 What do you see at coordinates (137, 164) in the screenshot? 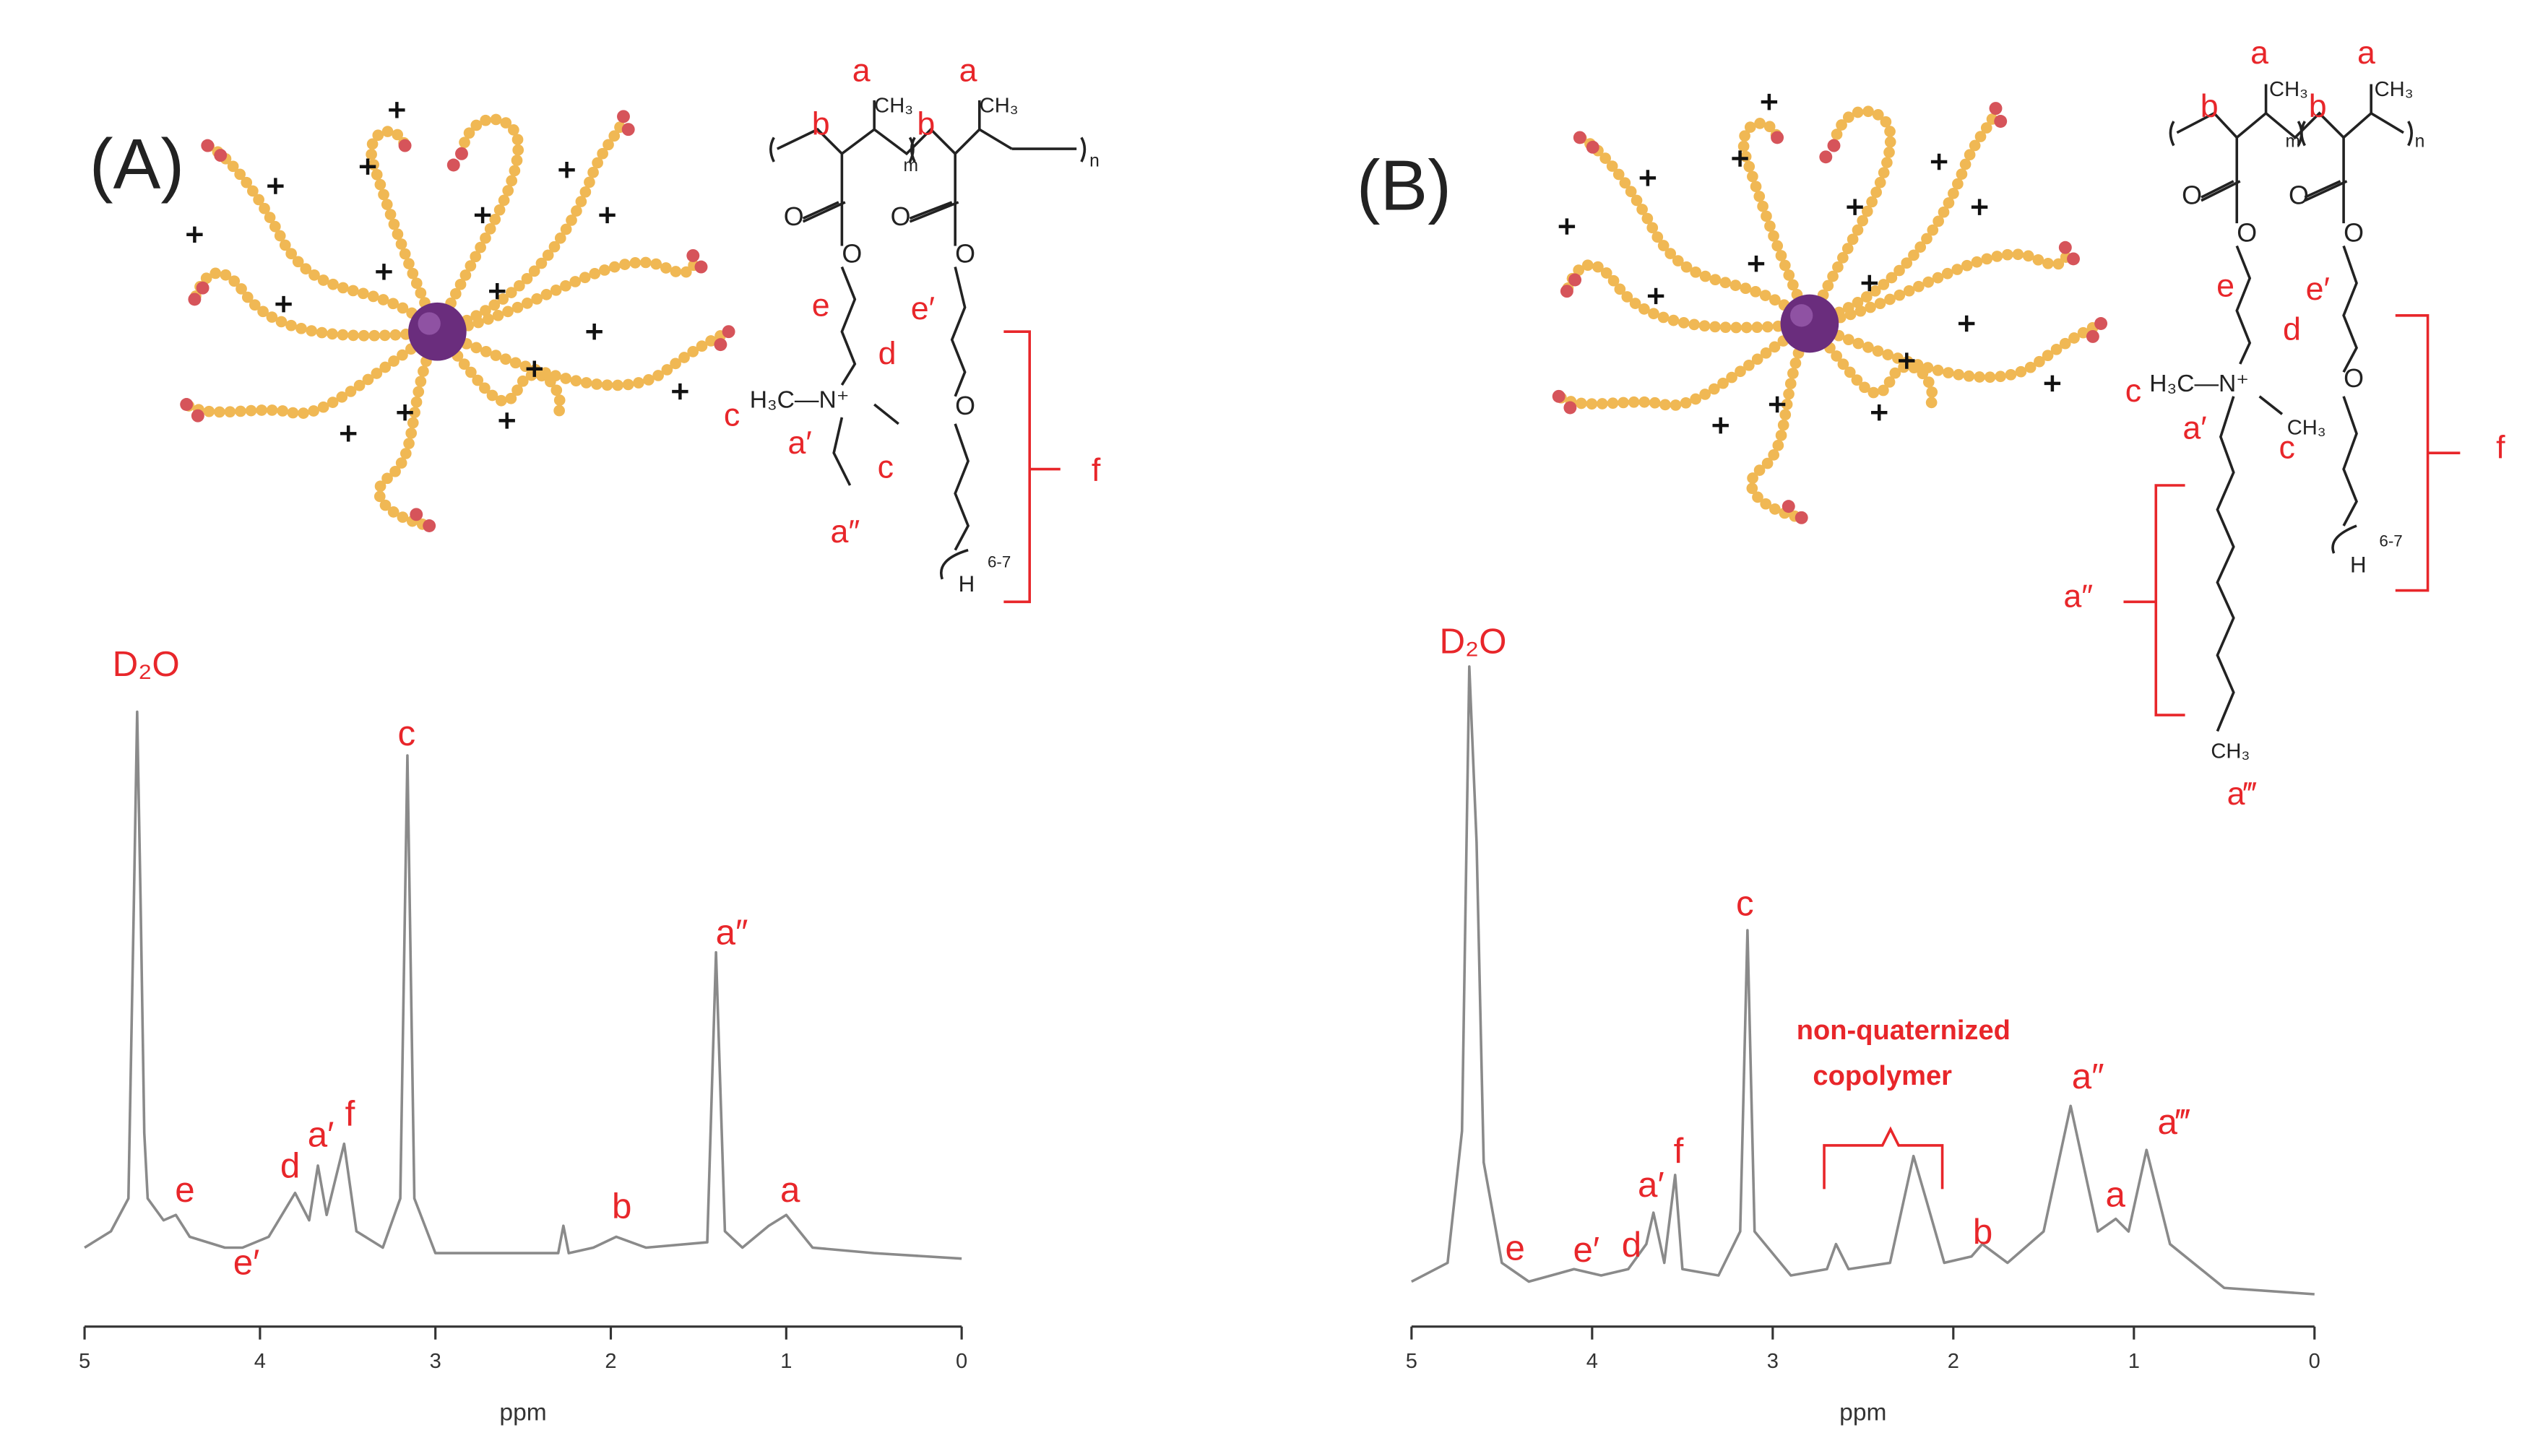
I see `panel-label: (A)` at bounding box center [137, 164].